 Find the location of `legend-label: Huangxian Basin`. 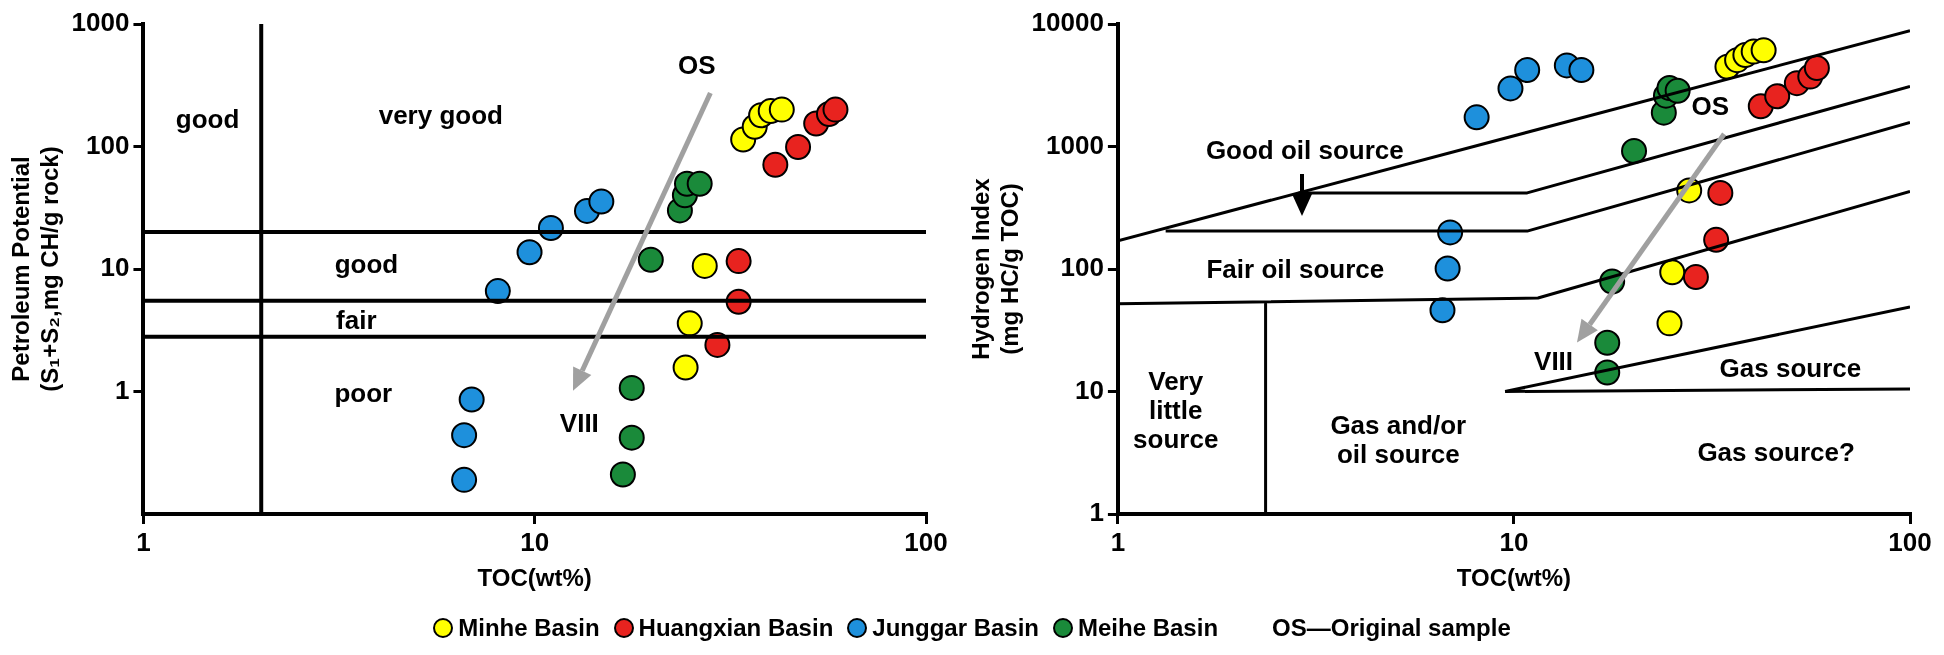

legend-label: Huangxian Basin is located at coordinates (736, 628).